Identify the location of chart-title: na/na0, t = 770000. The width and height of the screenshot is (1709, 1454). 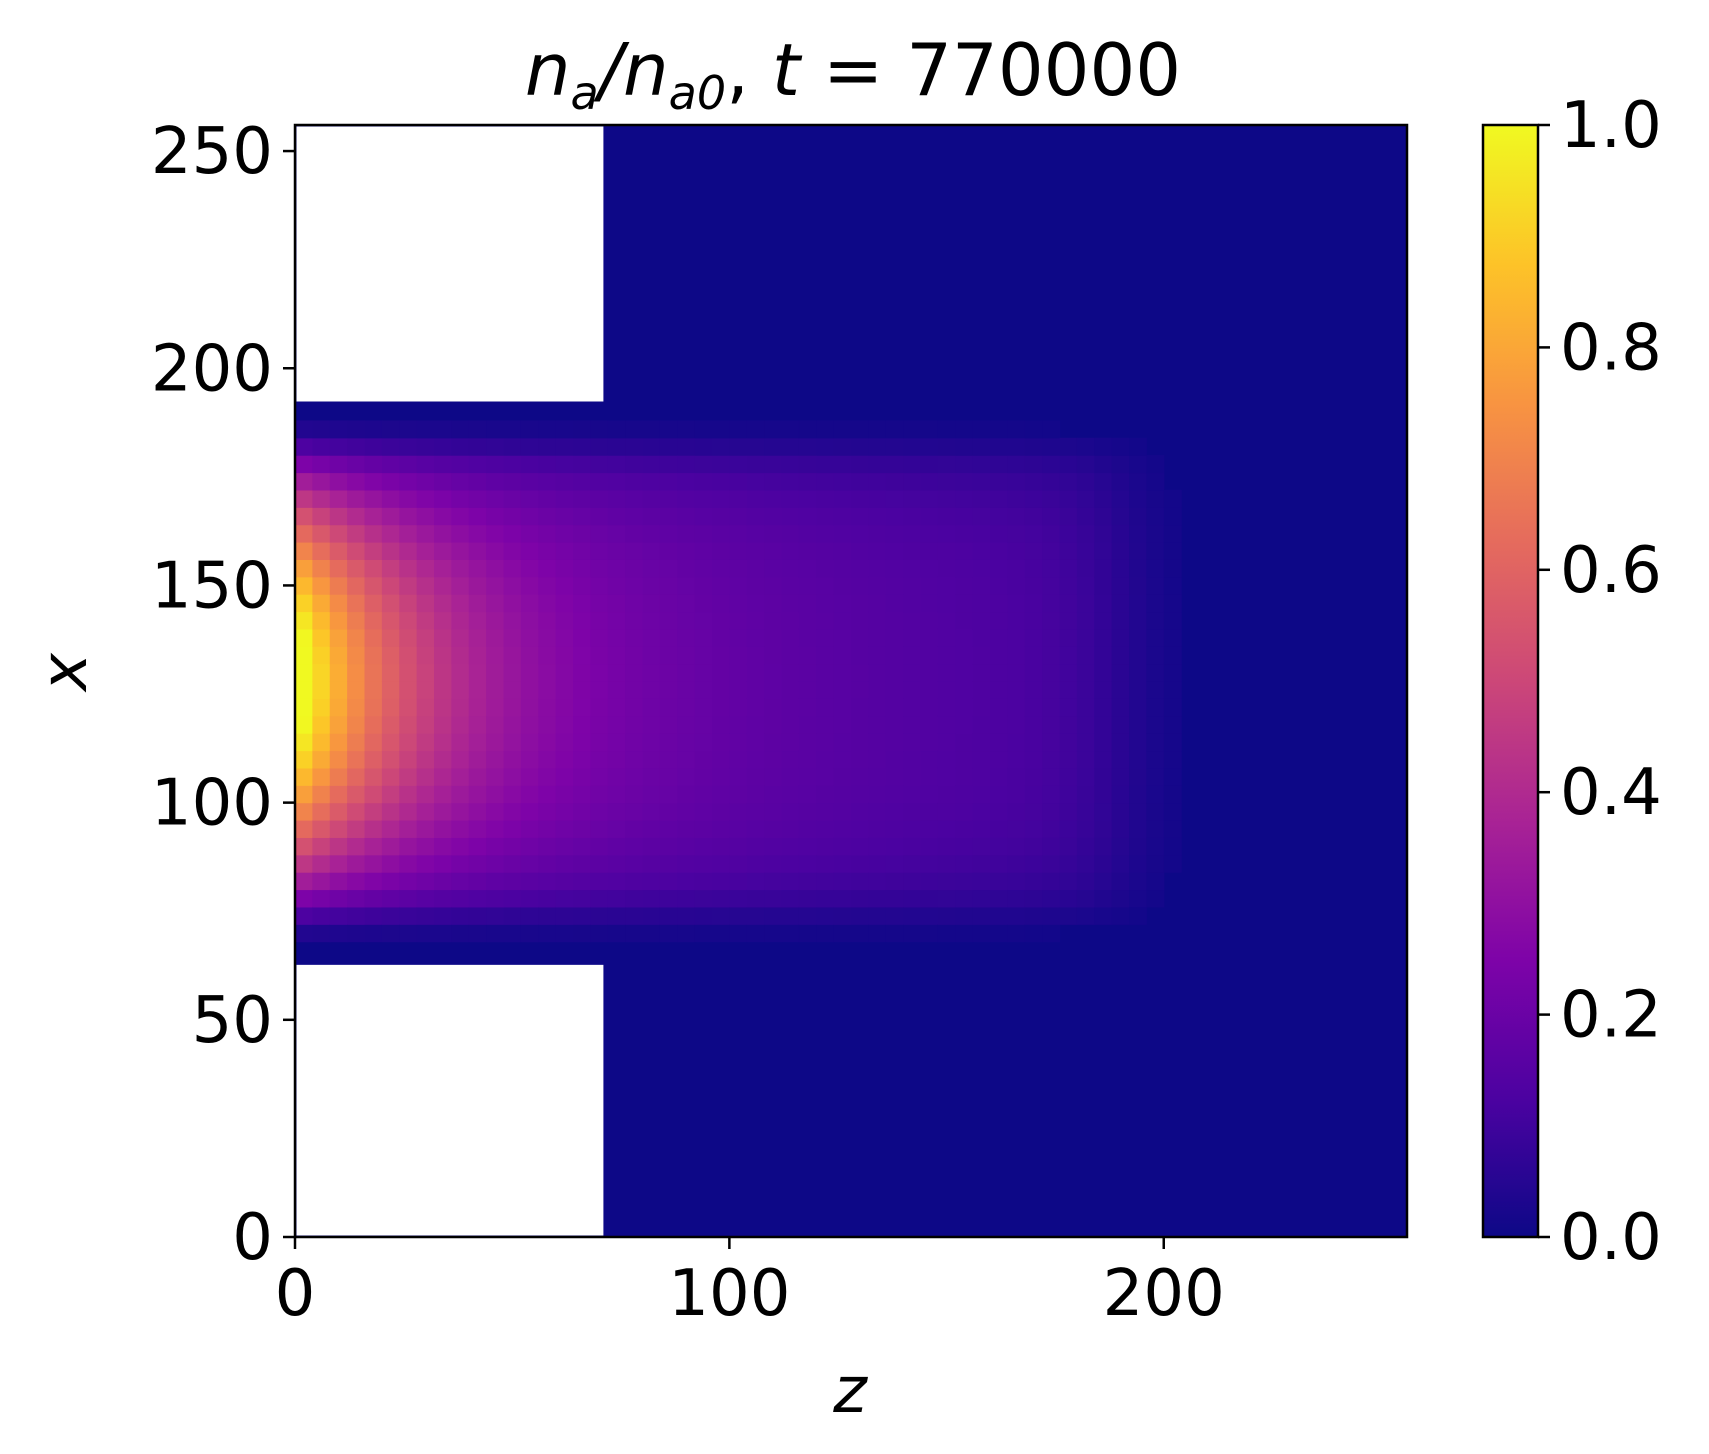
(853, 74).